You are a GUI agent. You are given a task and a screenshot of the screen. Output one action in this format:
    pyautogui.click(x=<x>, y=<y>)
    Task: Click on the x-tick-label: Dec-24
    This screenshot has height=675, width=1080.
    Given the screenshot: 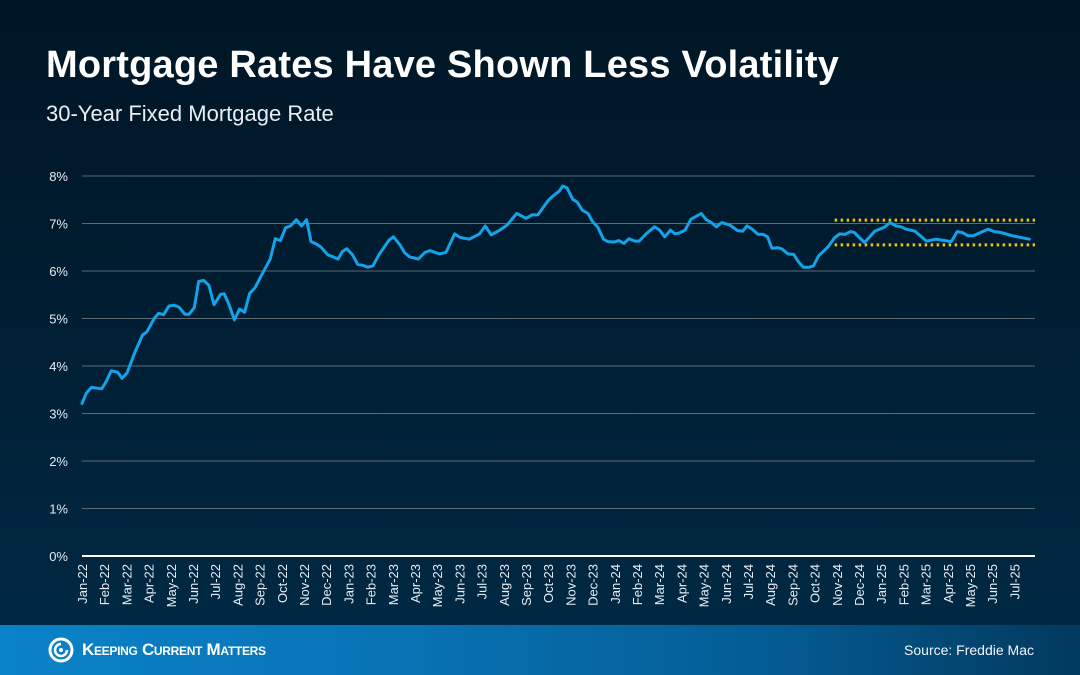 What is the action you would take?
    pyautogui.click(x=859, y=585)
    